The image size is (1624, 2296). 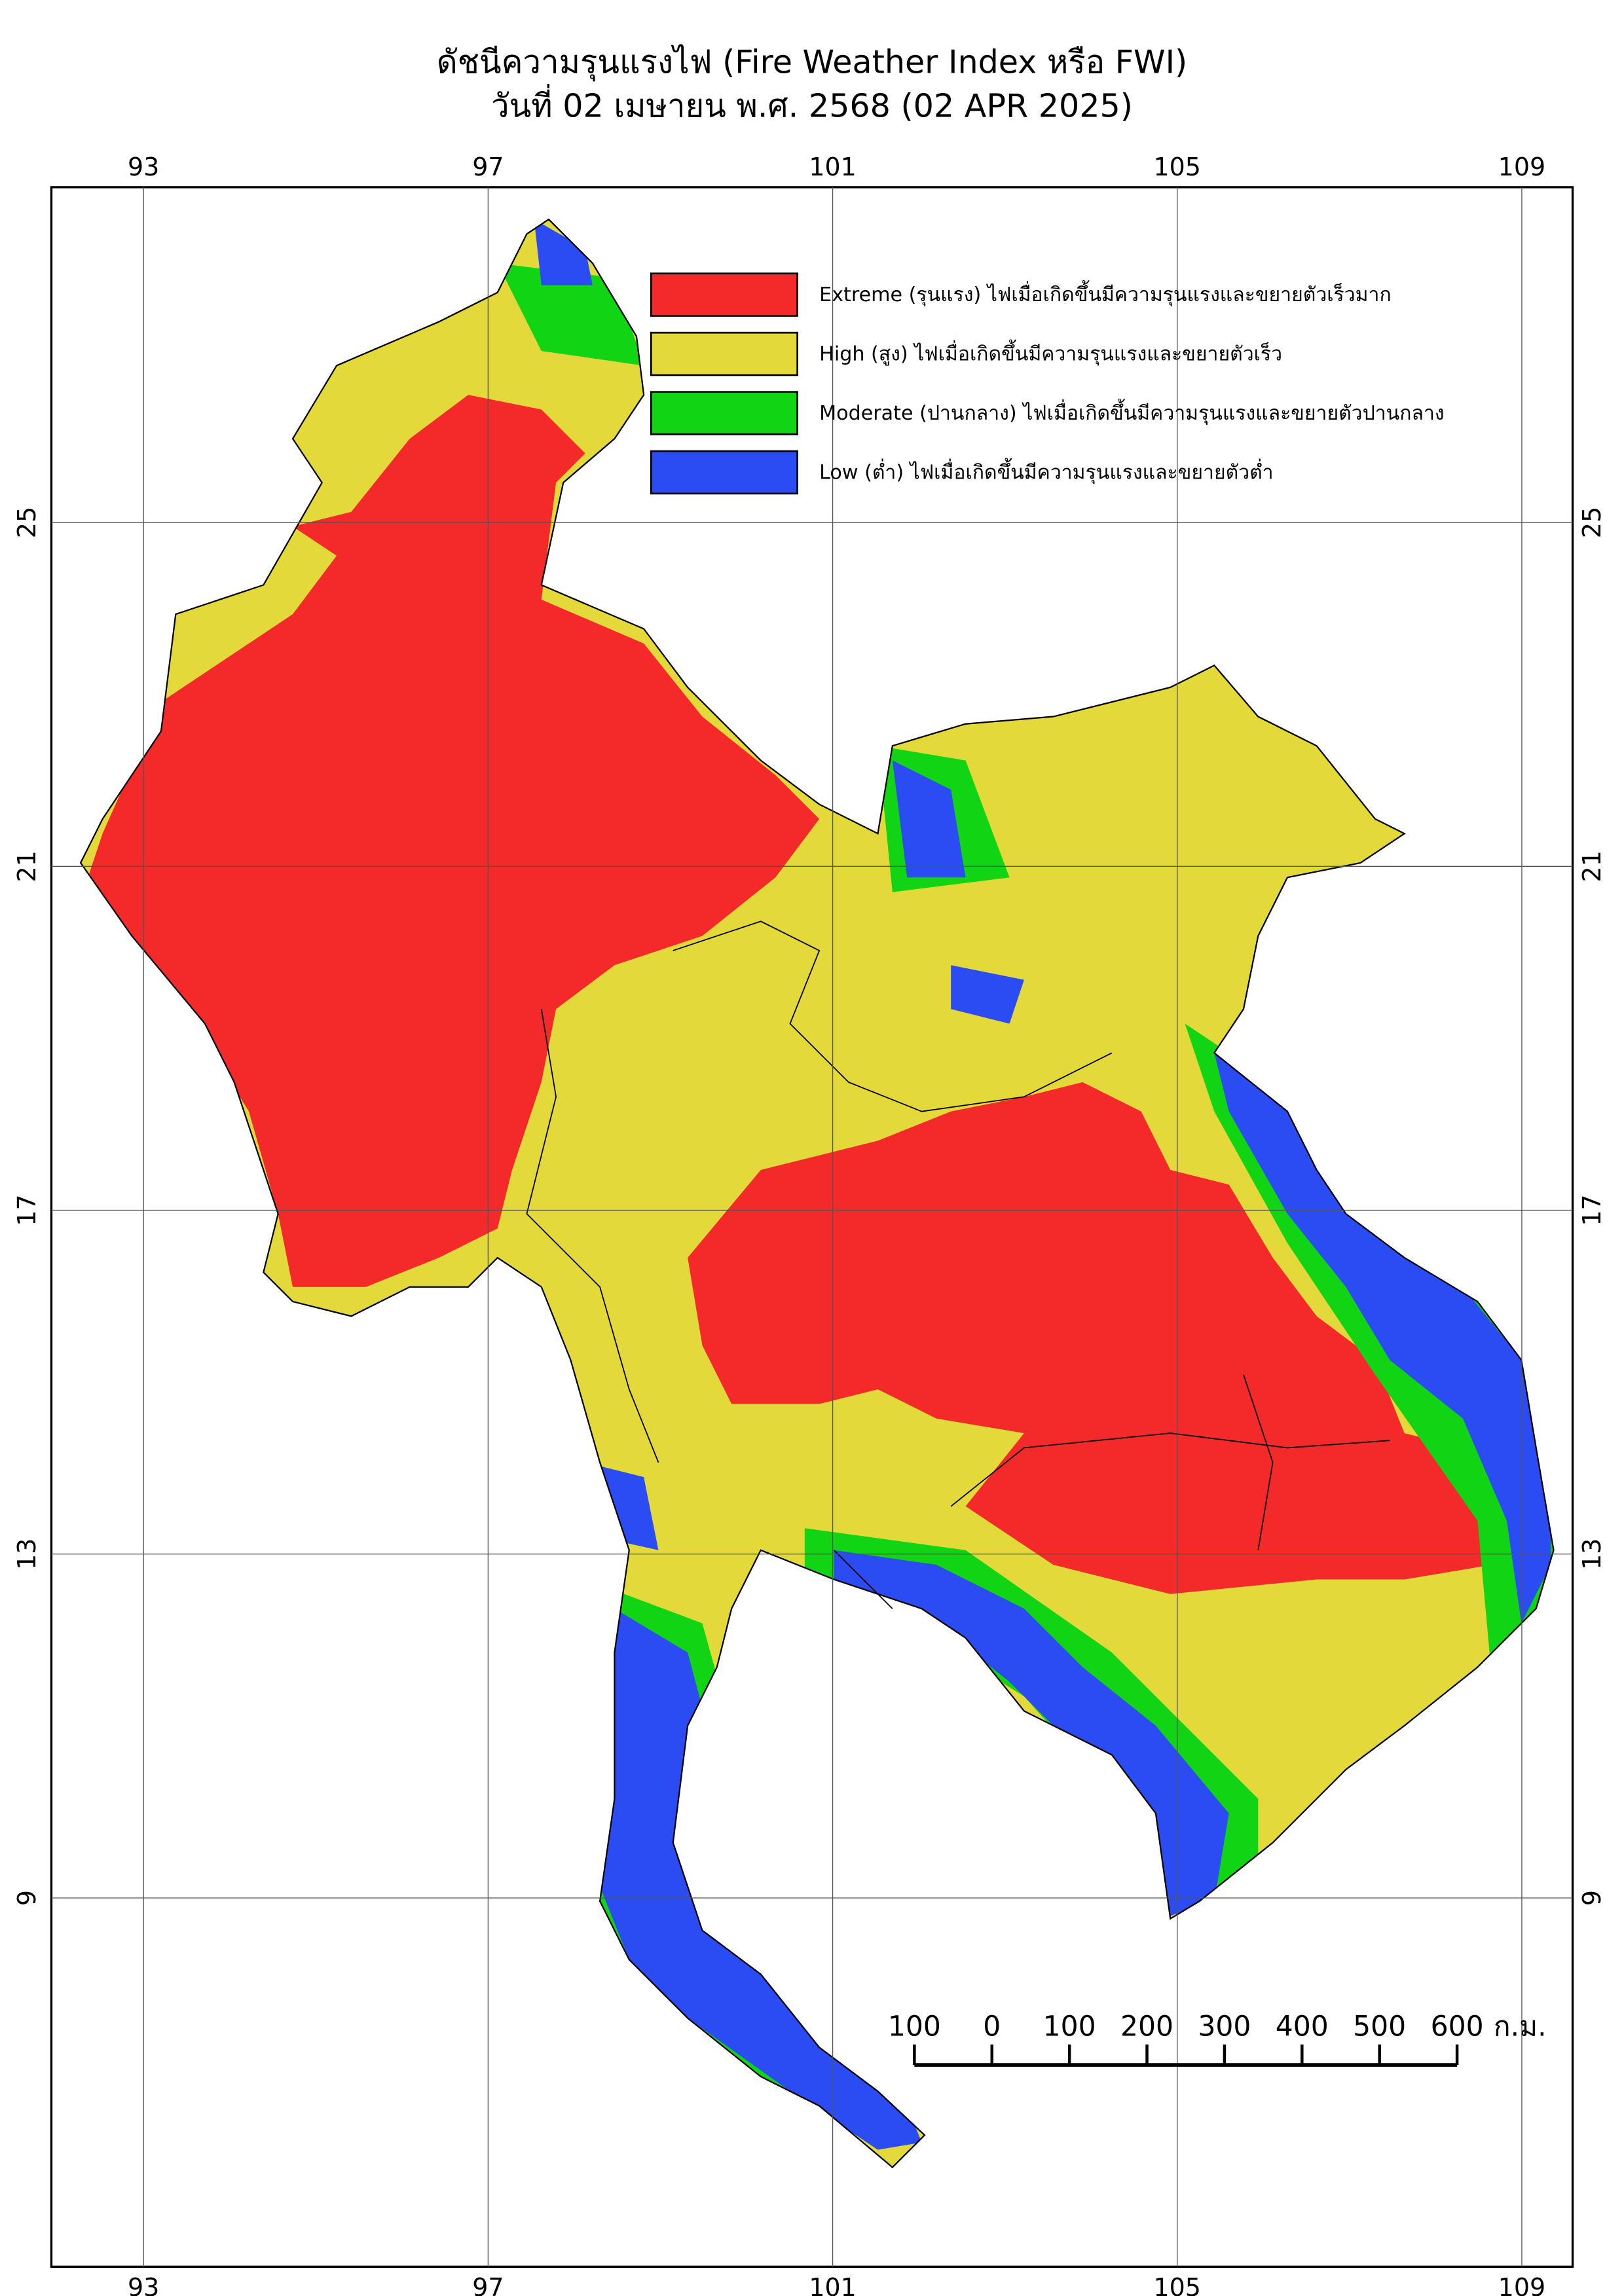 What do you see at coordinates (992, 2027) in the screenshot?
I see `scale-bar-label: 0` at bounding box center [992, 2027].